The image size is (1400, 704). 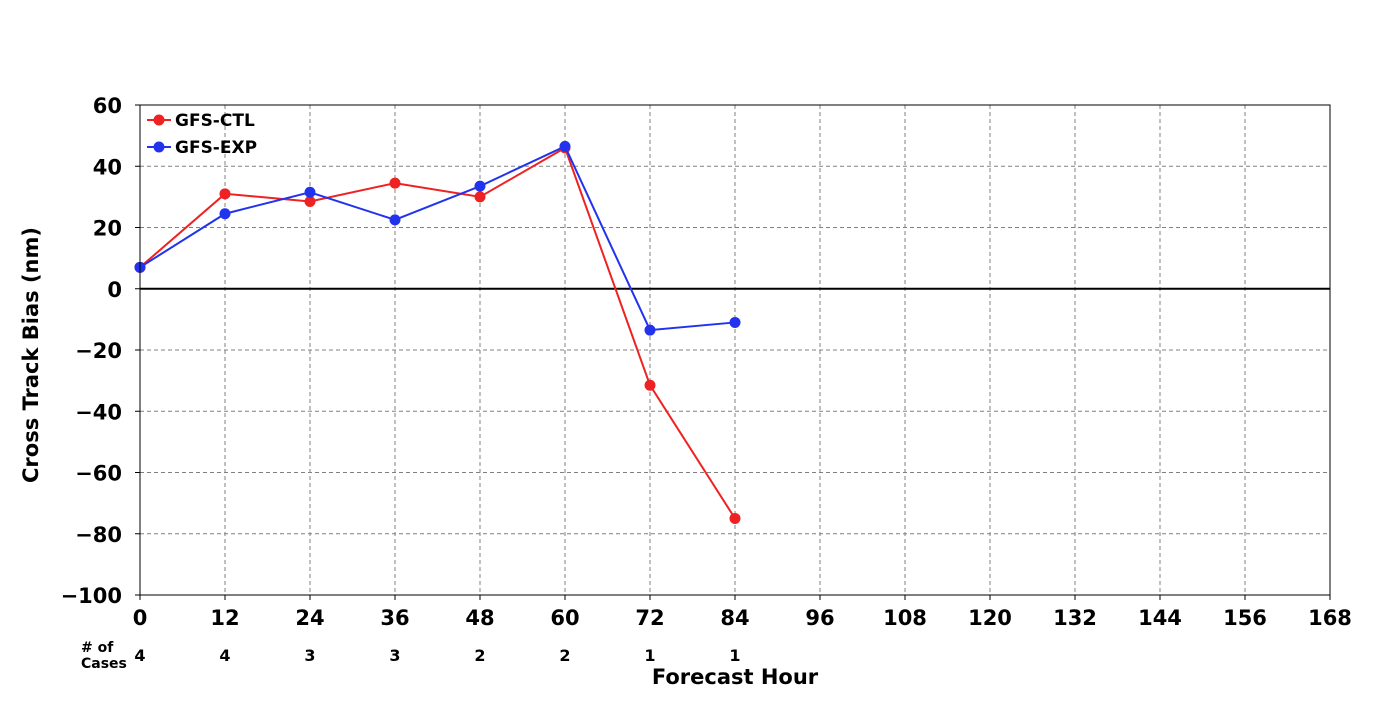 What do you see at coordinates (905, 618) in the screenshot?
I see `x-tick-label: 108` at bounding box center [905, 618].